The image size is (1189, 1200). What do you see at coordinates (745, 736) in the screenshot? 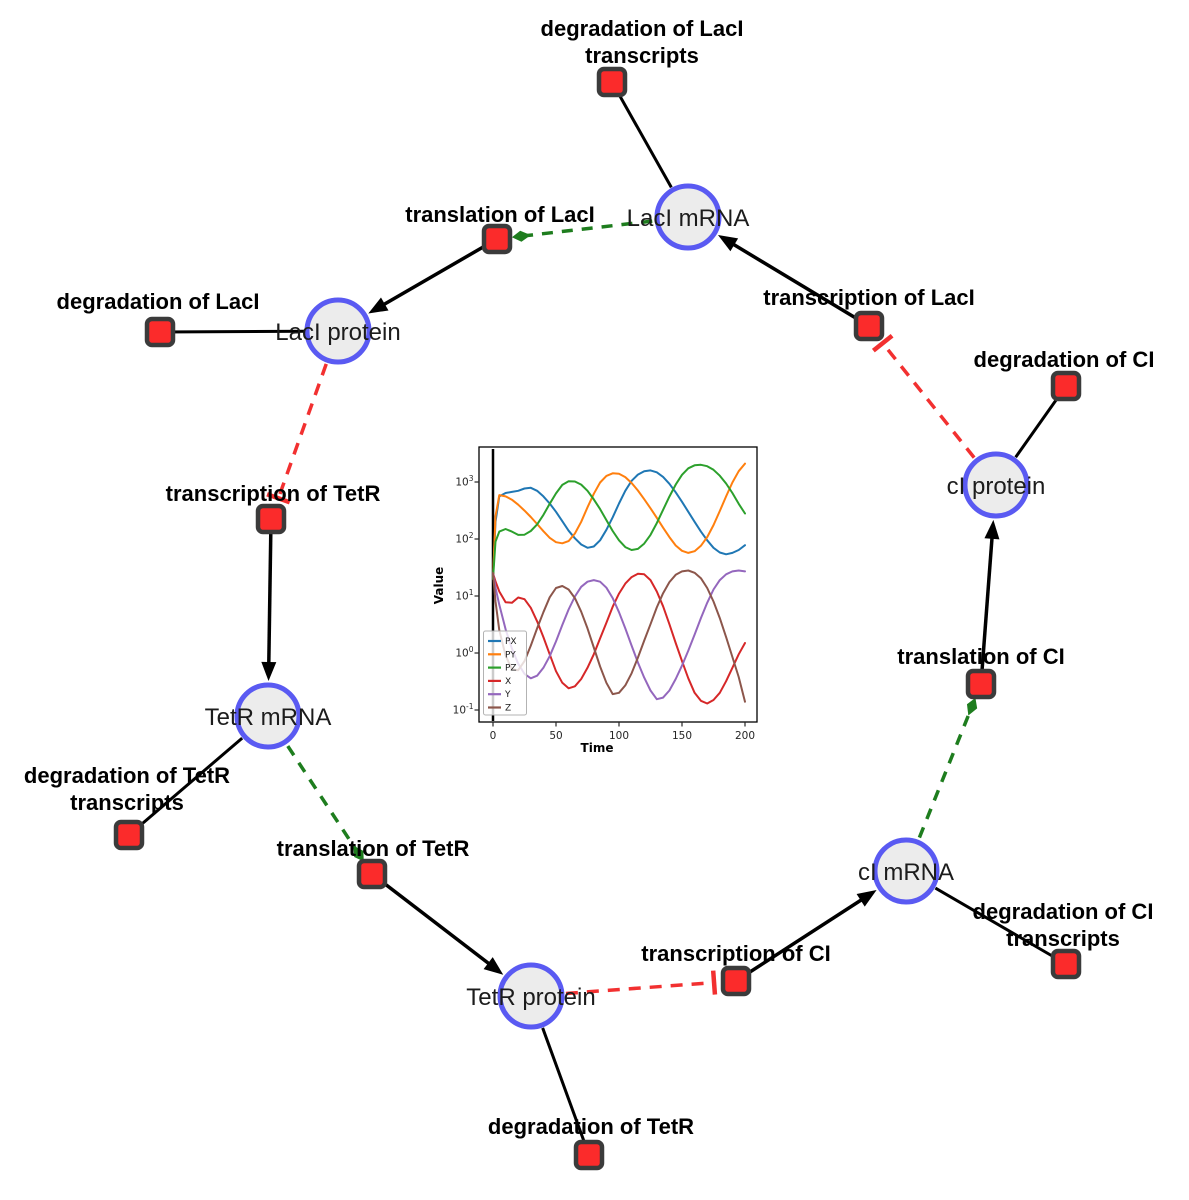
I see `x-tick-label: 200` at bounding box center [745, 736].